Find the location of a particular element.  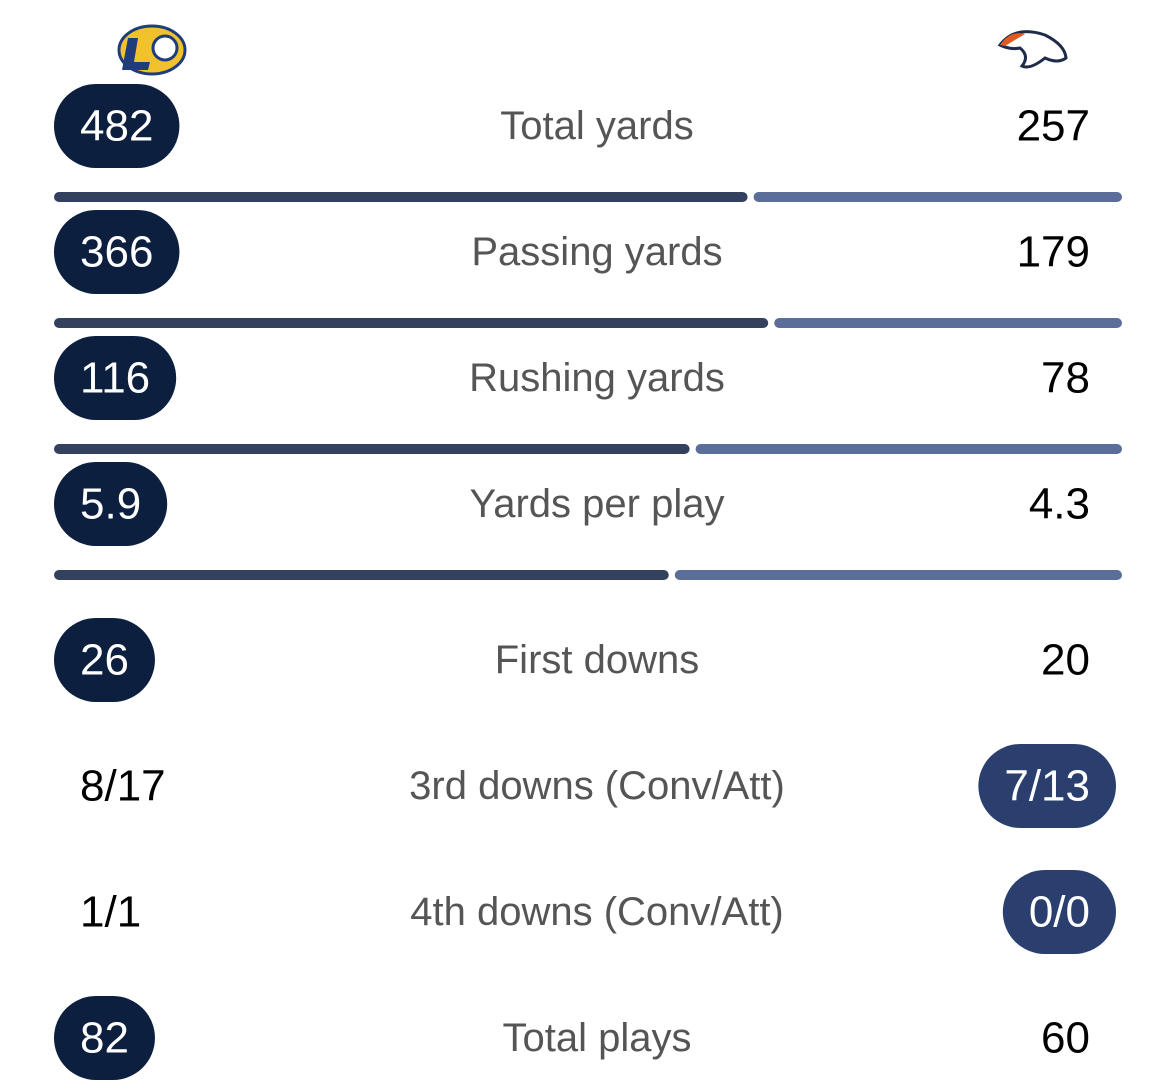

right-value: 179 is located at coordinates (1053, 252).